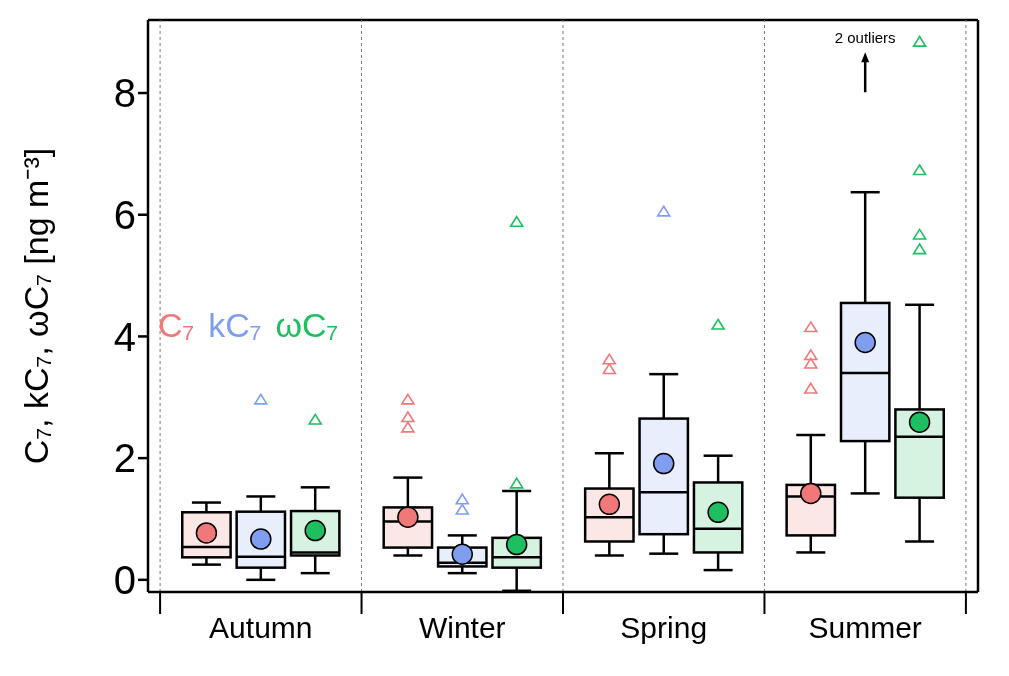 The height and width of the screenshot is (676, 1009). What do you see at coordinates (865, 627) in the screenshot?
I see `x-tick-label: Summer` at bounding box center [865, 627].